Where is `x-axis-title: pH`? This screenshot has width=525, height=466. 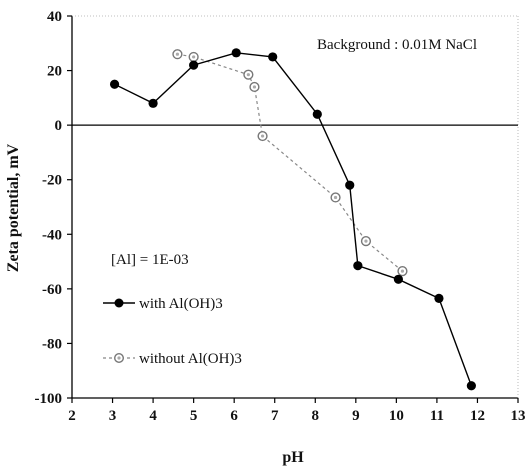 x-axis-title: pH is located at coordinates (293, 457).